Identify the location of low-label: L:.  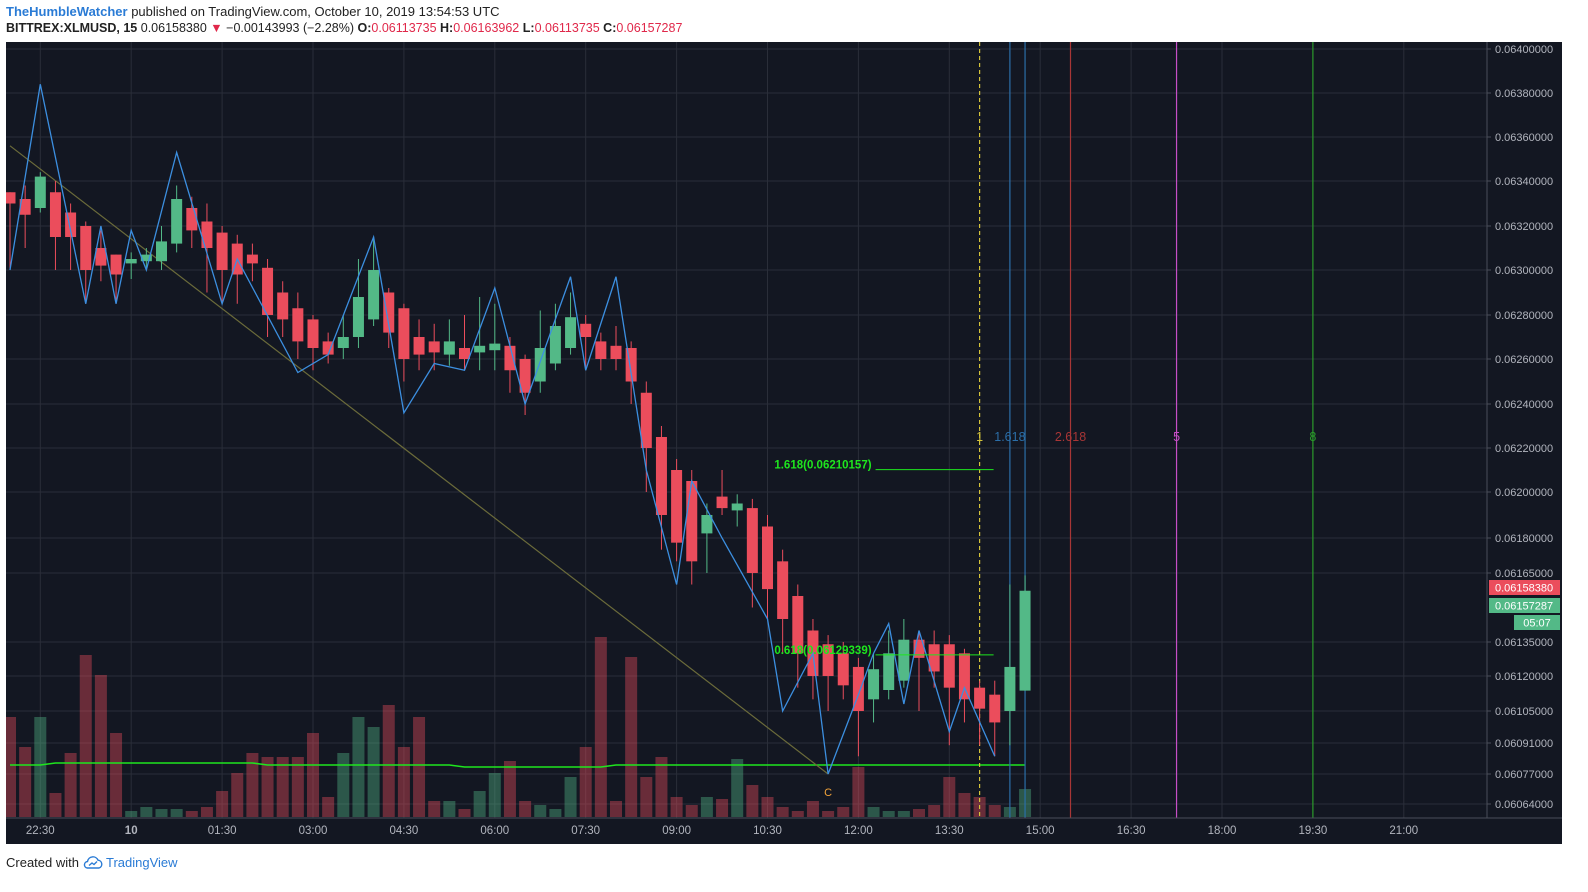
(528, 28).